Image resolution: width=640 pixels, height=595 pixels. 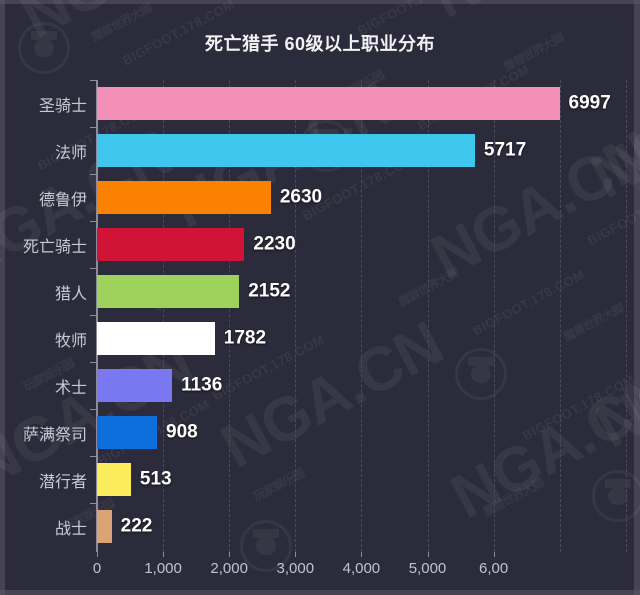 I want to click on y-axis-line, so click(x=97, y=316).